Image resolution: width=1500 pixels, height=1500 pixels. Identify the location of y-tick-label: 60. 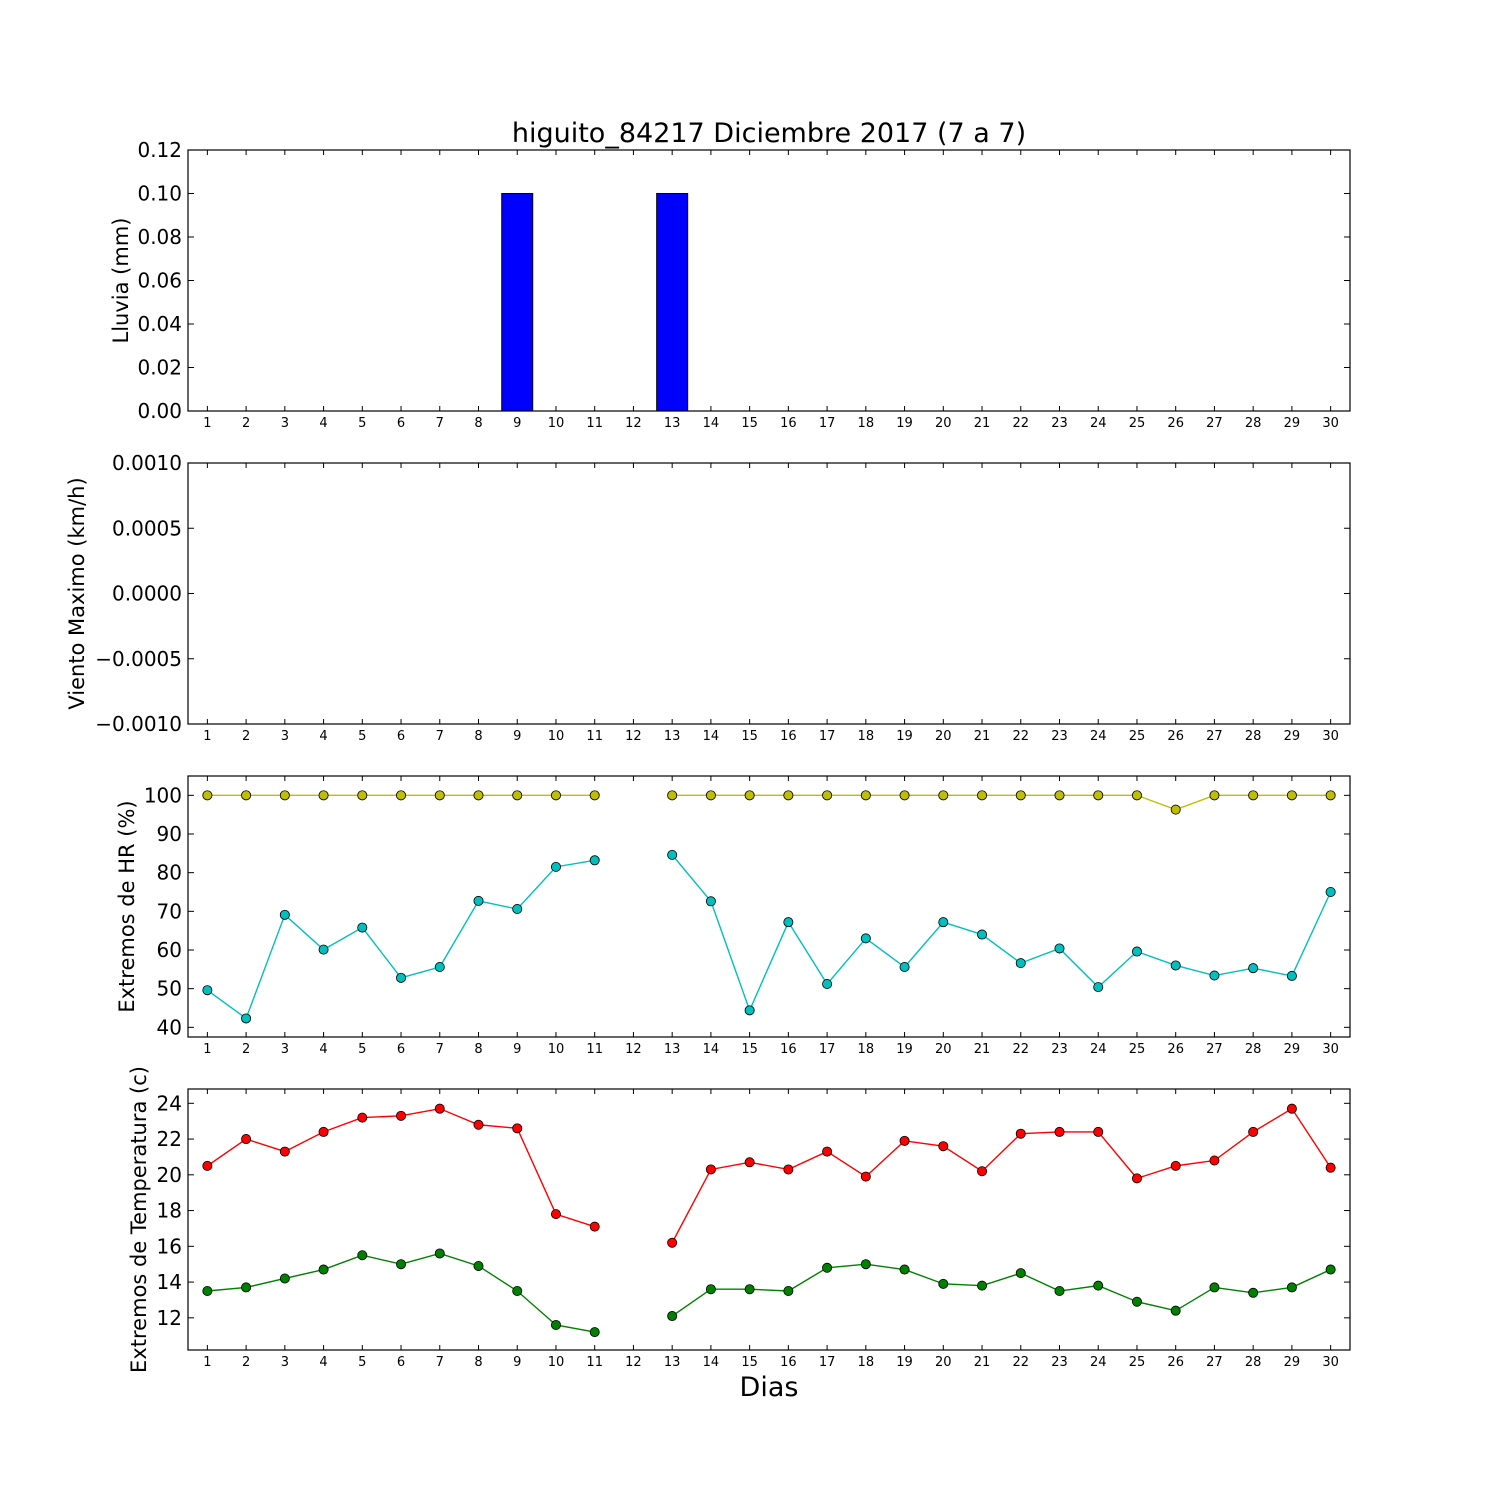
(169, 950).